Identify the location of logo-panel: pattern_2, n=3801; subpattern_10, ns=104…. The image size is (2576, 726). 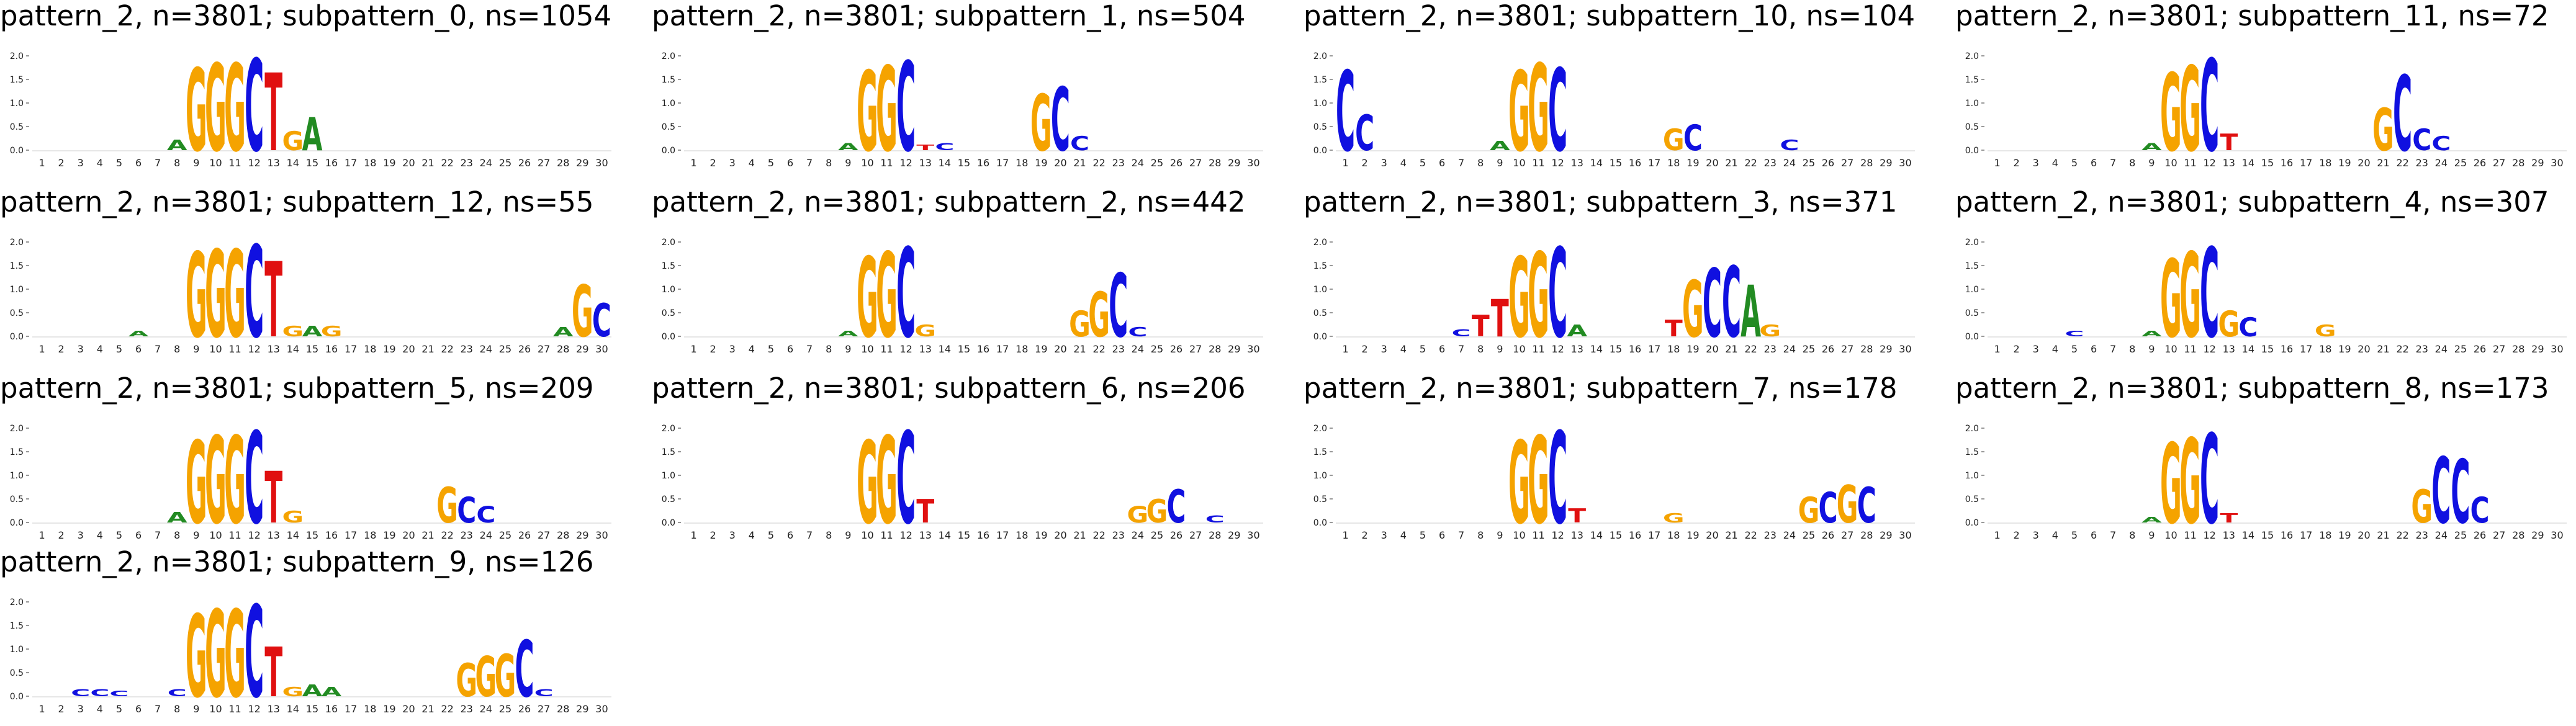
(1614, 90).